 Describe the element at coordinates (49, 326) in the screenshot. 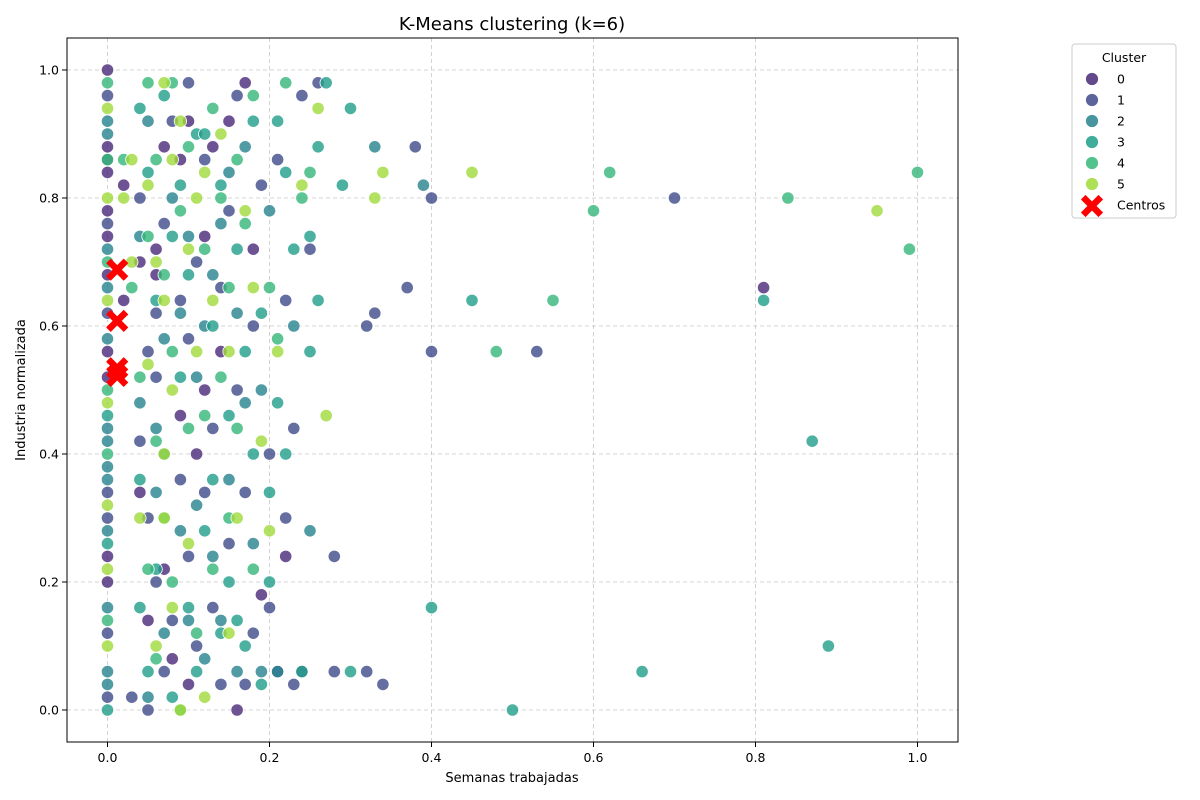

I see `y-tick-label: 0.6` at that location.